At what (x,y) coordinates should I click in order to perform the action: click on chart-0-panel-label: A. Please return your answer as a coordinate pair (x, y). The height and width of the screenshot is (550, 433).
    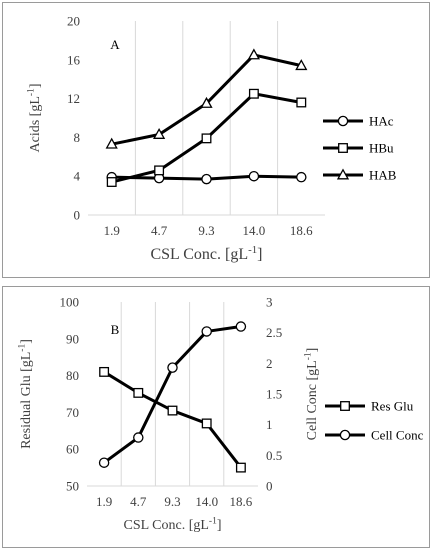
    Looking at the image, I should click on (115, 44).